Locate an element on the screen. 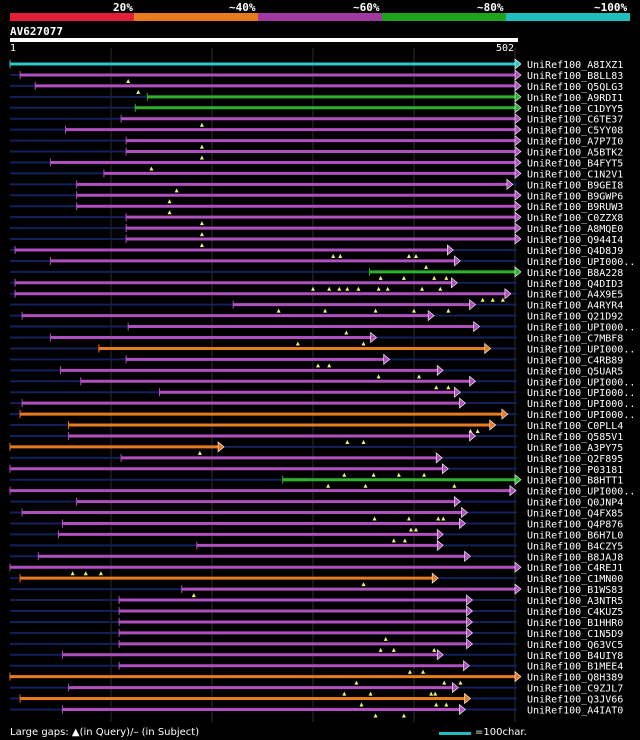 The image size is (640, 740). hit-label: UniRef100_C4REJ1 is located at coordinates (575, 568).